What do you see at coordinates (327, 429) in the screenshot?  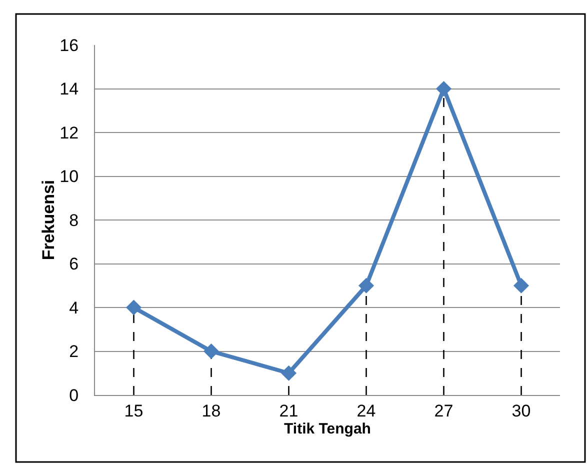 I see `x-axis-title: Titik Tengah` at bounding box center [327, 429].